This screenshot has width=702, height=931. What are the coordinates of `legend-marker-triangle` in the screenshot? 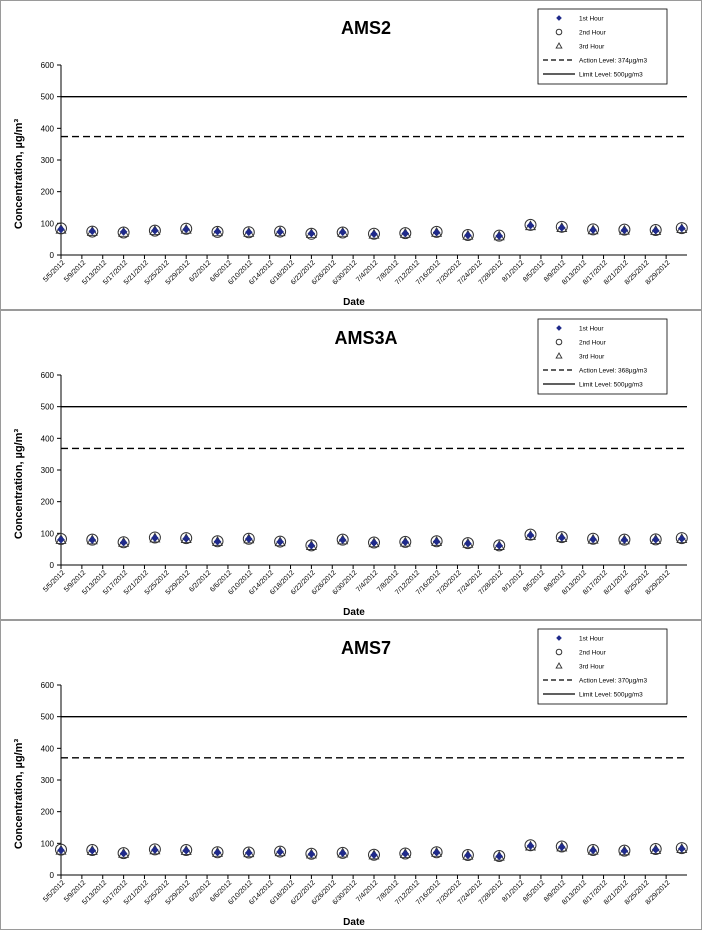 It's located at (559, 355).